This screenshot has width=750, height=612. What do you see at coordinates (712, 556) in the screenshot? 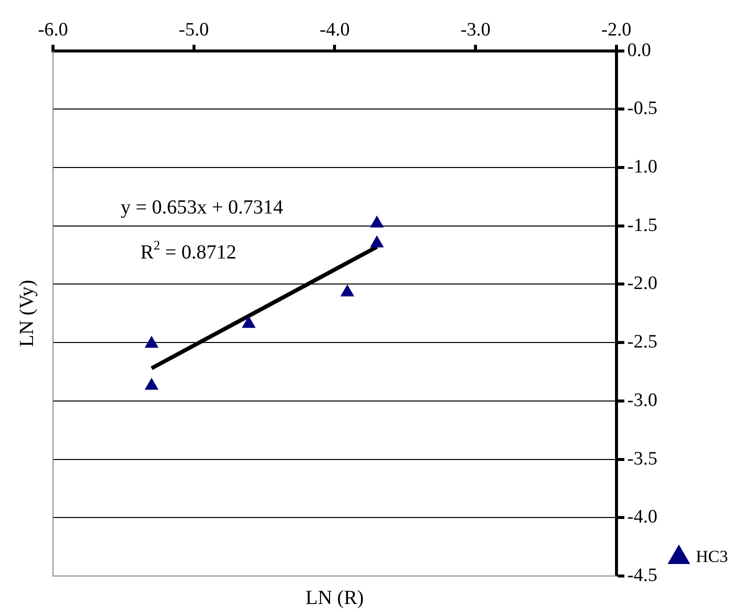
I see `legend-label: HC3` at bounding box center [712, 556].